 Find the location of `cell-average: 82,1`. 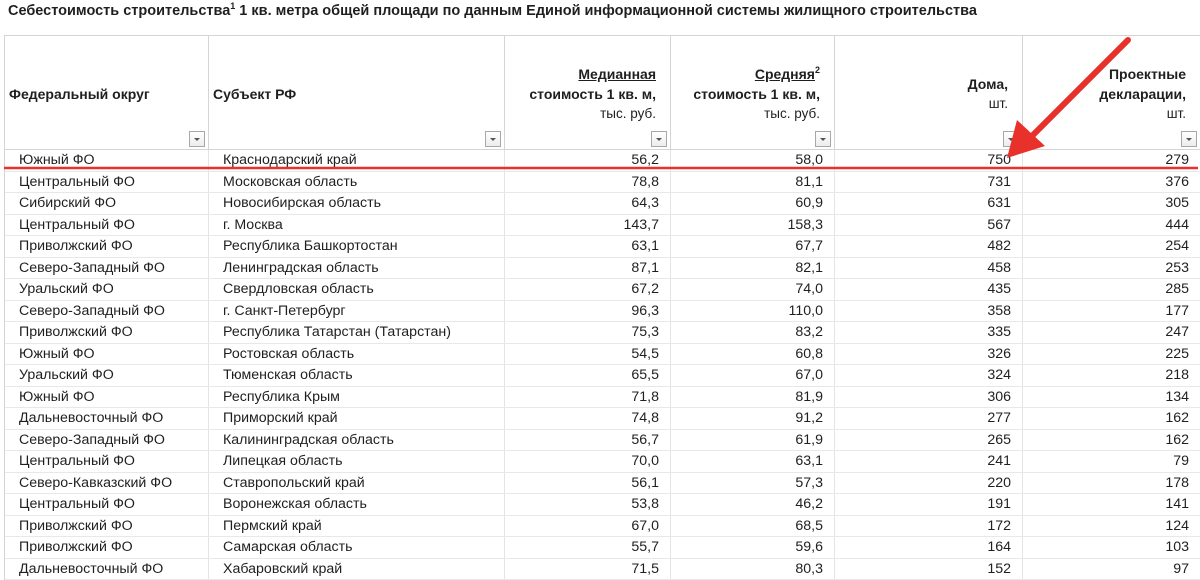

cell-average: 82,1 is located at coordinates (753, 268).